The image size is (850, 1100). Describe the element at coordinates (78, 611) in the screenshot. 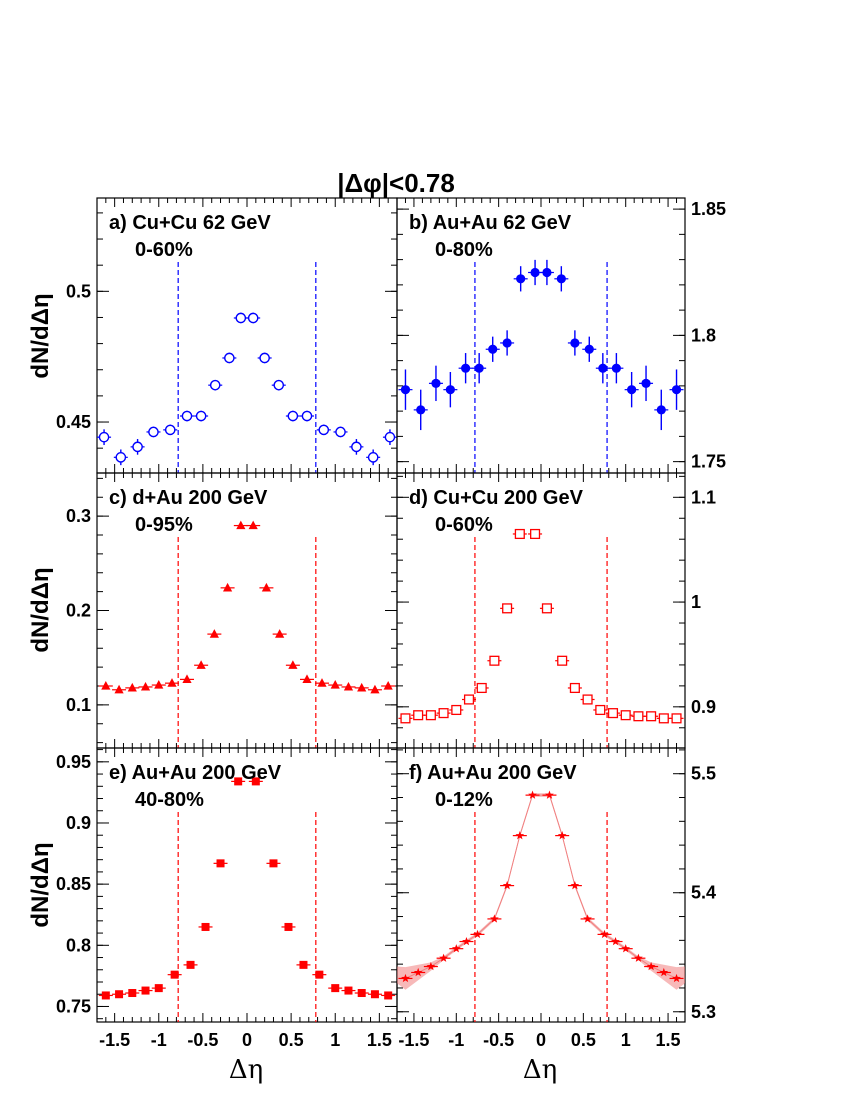

I see `y-tick-label: 0.2` at that location.